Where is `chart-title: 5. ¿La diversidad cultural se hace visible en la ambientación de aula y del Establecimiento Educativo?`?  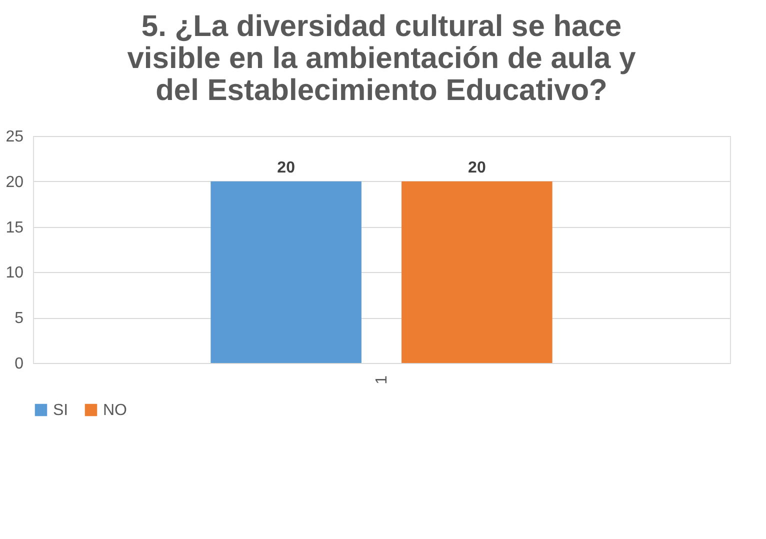 chart-title: 5. ¿La diversidad cultural se hace visible en la ambientación de aula y del Establecimiento Educativo? is located at coordinates (381, 58).